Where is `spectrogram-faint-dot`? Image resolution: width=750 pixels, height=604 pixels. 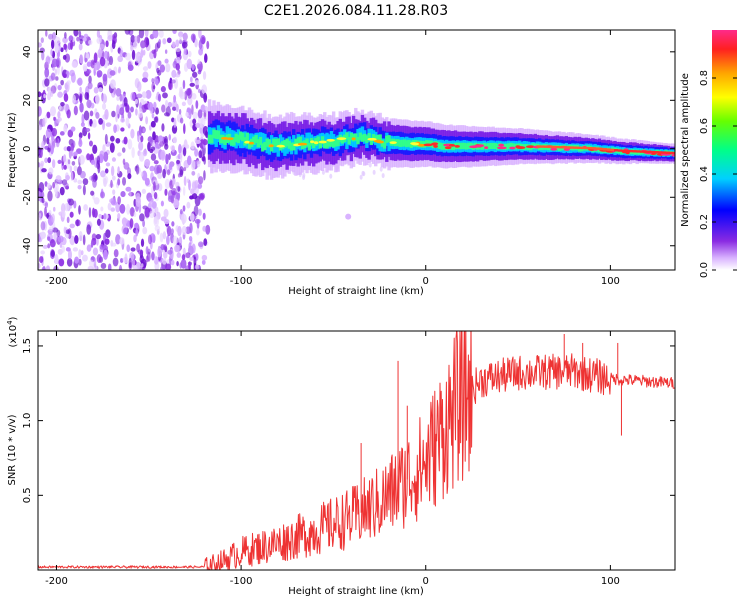
spectrogram-faint-dot is located at coordinates (374, 172).